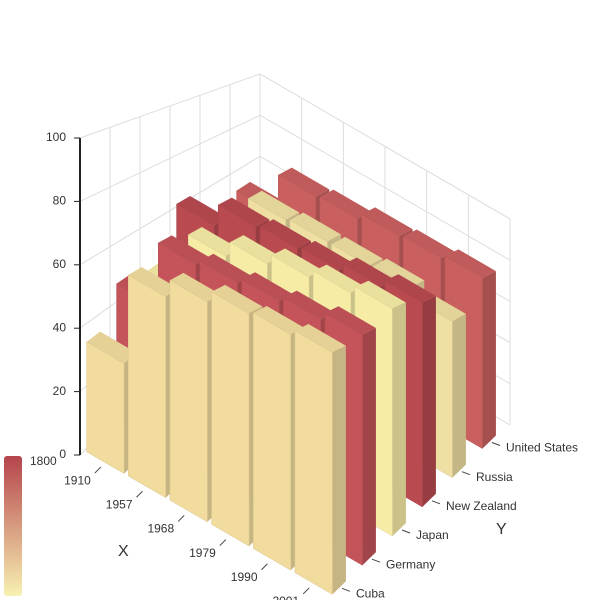 The image size is (600, 605). What do you see at coordinates (432, 535) in the screenshot?
I see `y-tick-label: Japan` at bounding box center [432, 535].